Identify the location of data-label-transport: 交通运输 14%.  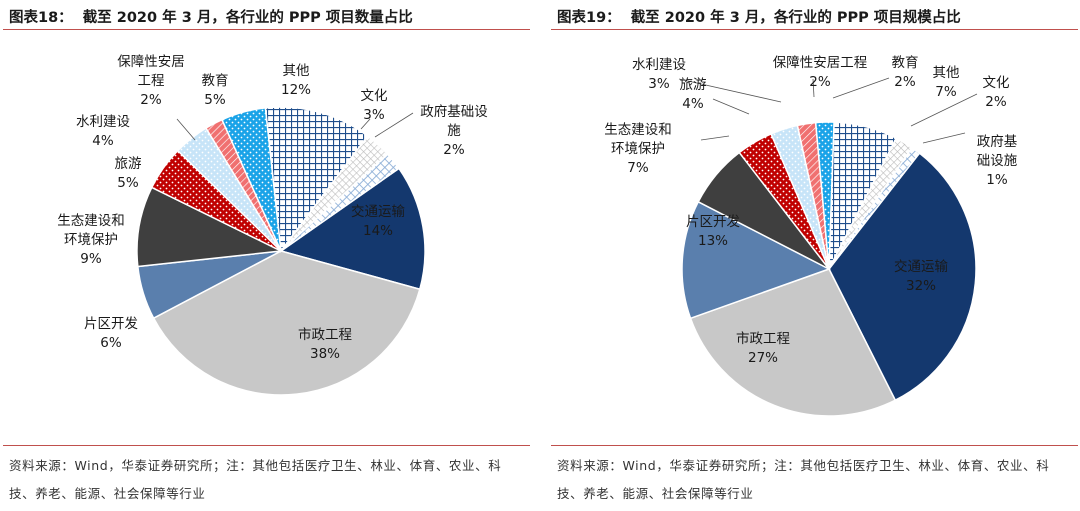
(378, 221).